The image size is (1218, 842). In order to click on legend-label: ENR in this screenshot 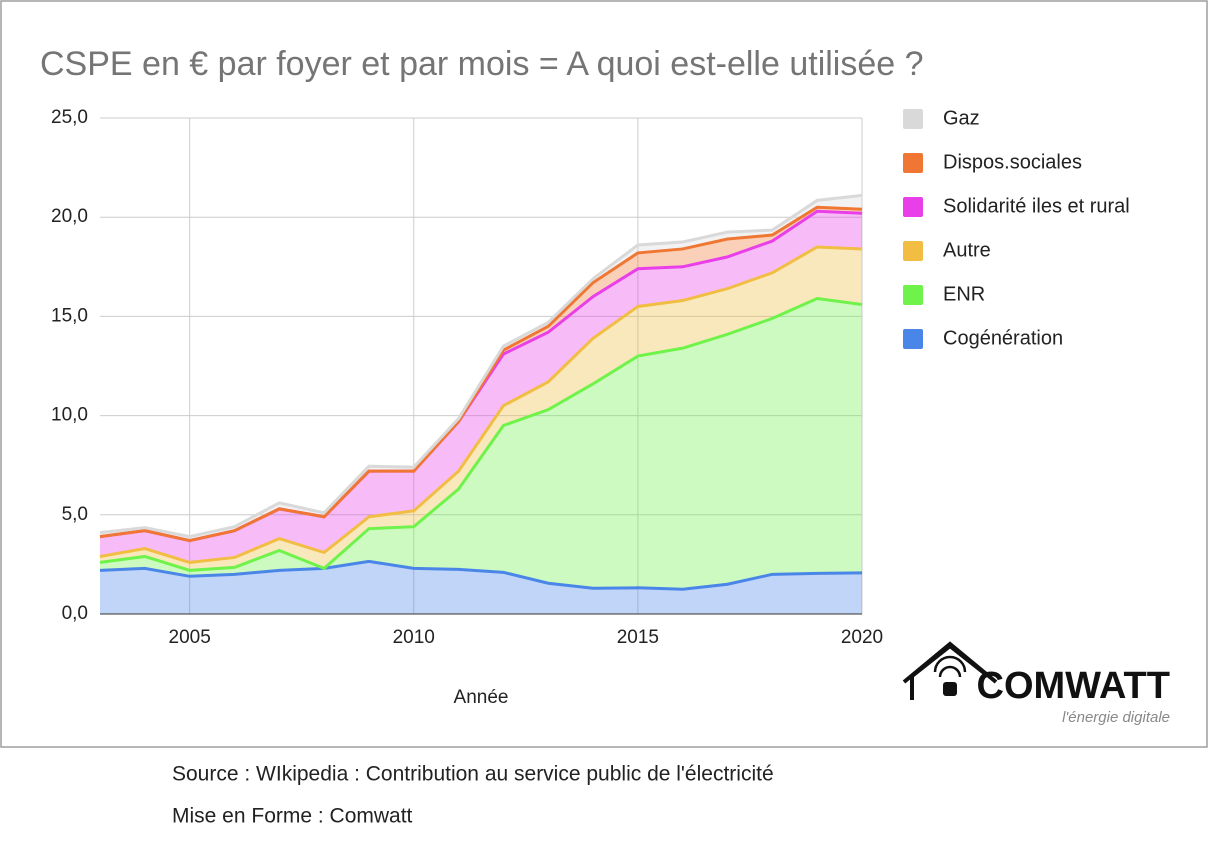, I will do `click(964, 294)`.